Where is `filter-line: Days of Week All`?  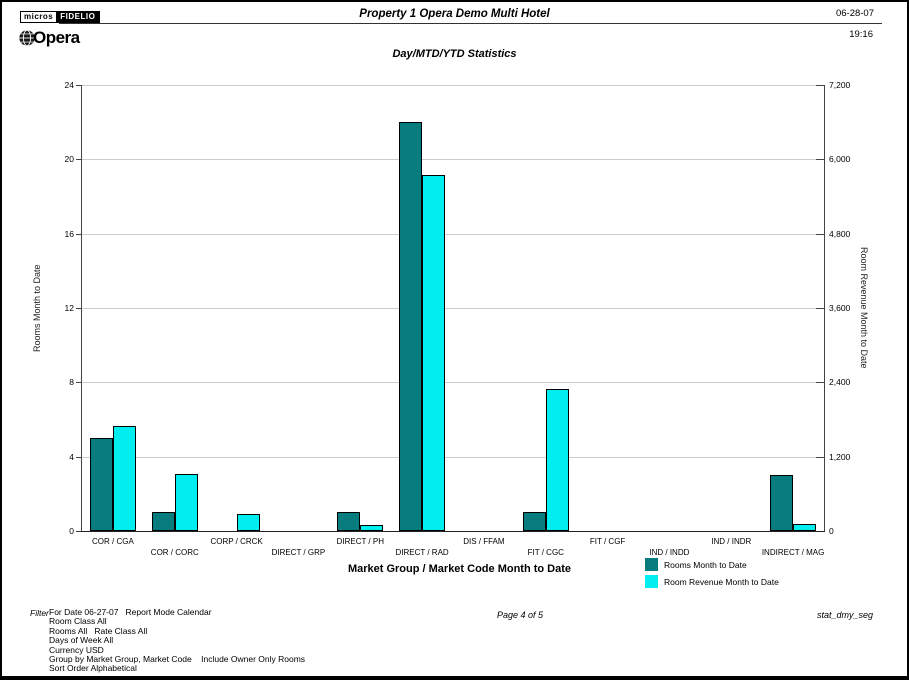 filter-line: Days of Week All is located at coordinates (81, 640).